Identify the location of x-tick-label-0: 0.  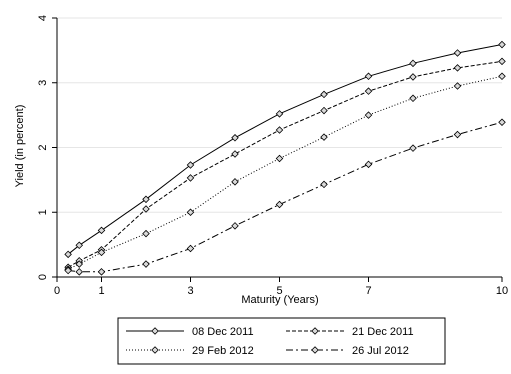
(57, 291).